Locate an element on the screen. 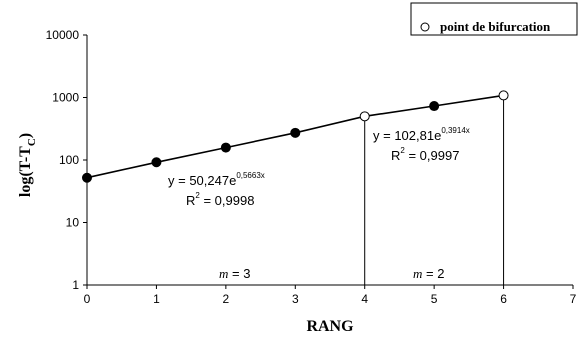 Image resolution: width=578 pixels, height=338 pixels. x-axis-title: RANG is located at coordinates (330, 326).